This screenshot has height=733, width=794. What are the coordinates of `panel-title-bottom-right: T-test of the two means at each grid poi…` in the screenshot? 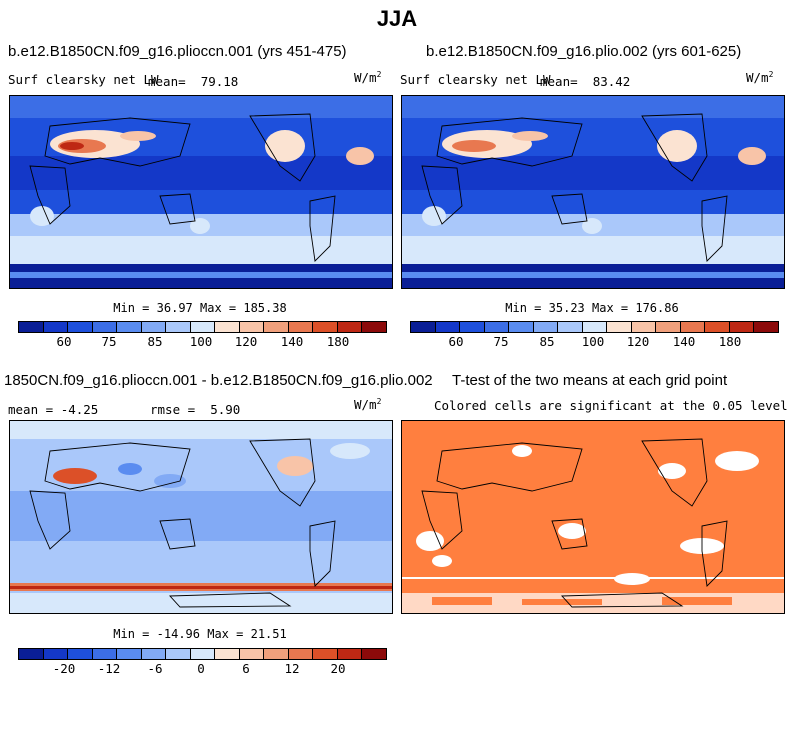 It's located at (590, 380).